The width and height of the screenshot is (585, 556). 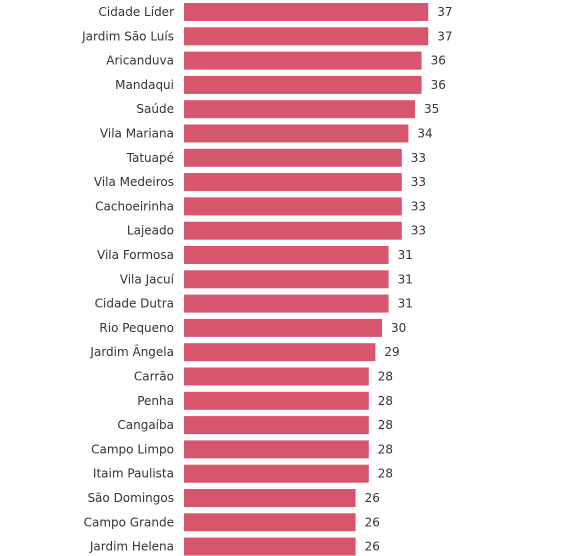 What do you see at coordinates (134, 182) in the screenshot?
I see `category-label: Vila Medeiros` at bounding box center [134, 182].